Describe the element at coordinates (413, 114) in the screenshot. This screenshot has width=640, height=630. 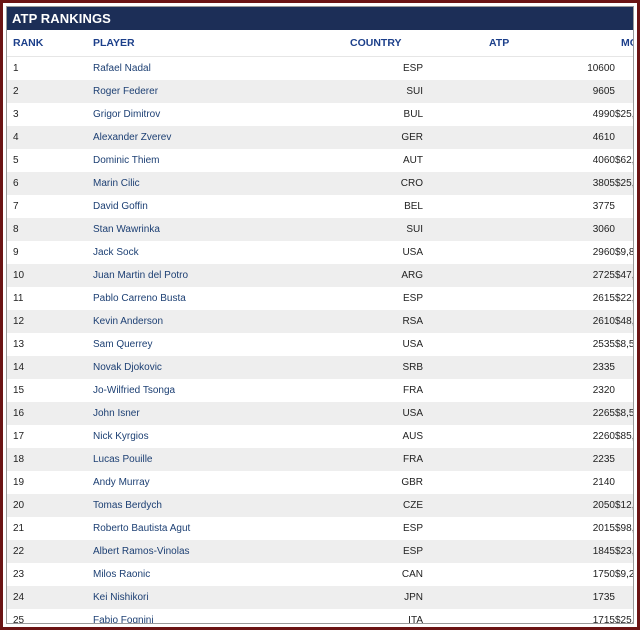
I see `country-cell: BUL` at that location.